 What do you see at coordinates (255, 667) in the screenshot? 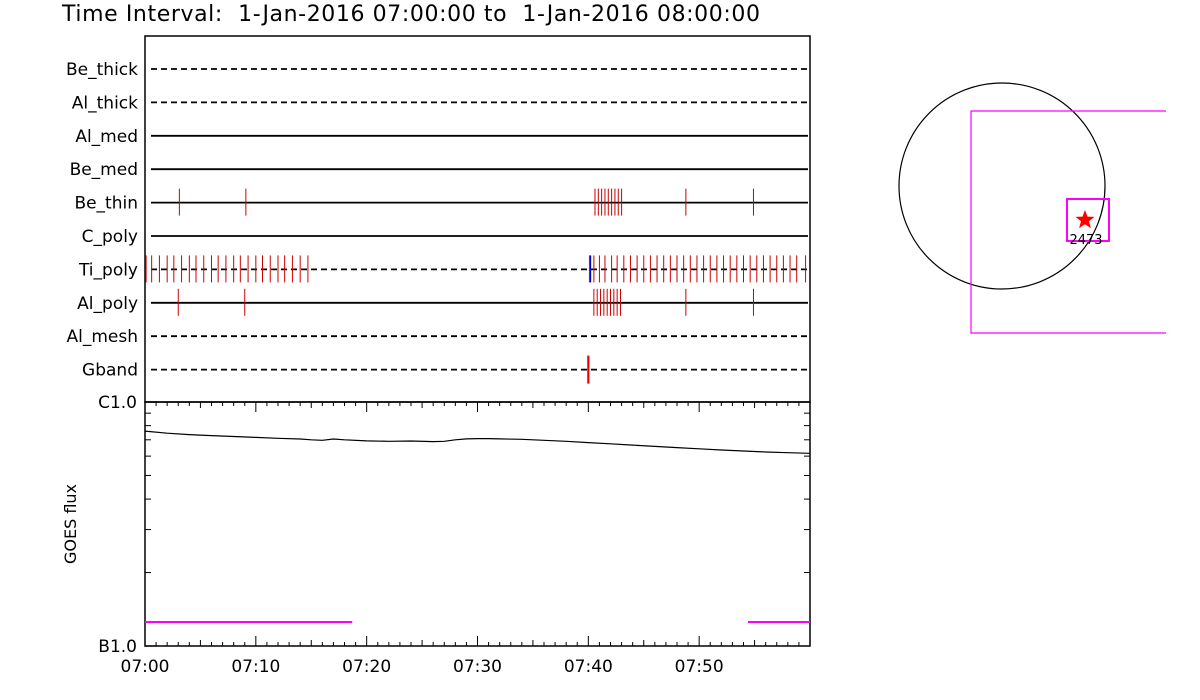
I see `x-tick-label: 07:10` at bounding box center [255, 667].